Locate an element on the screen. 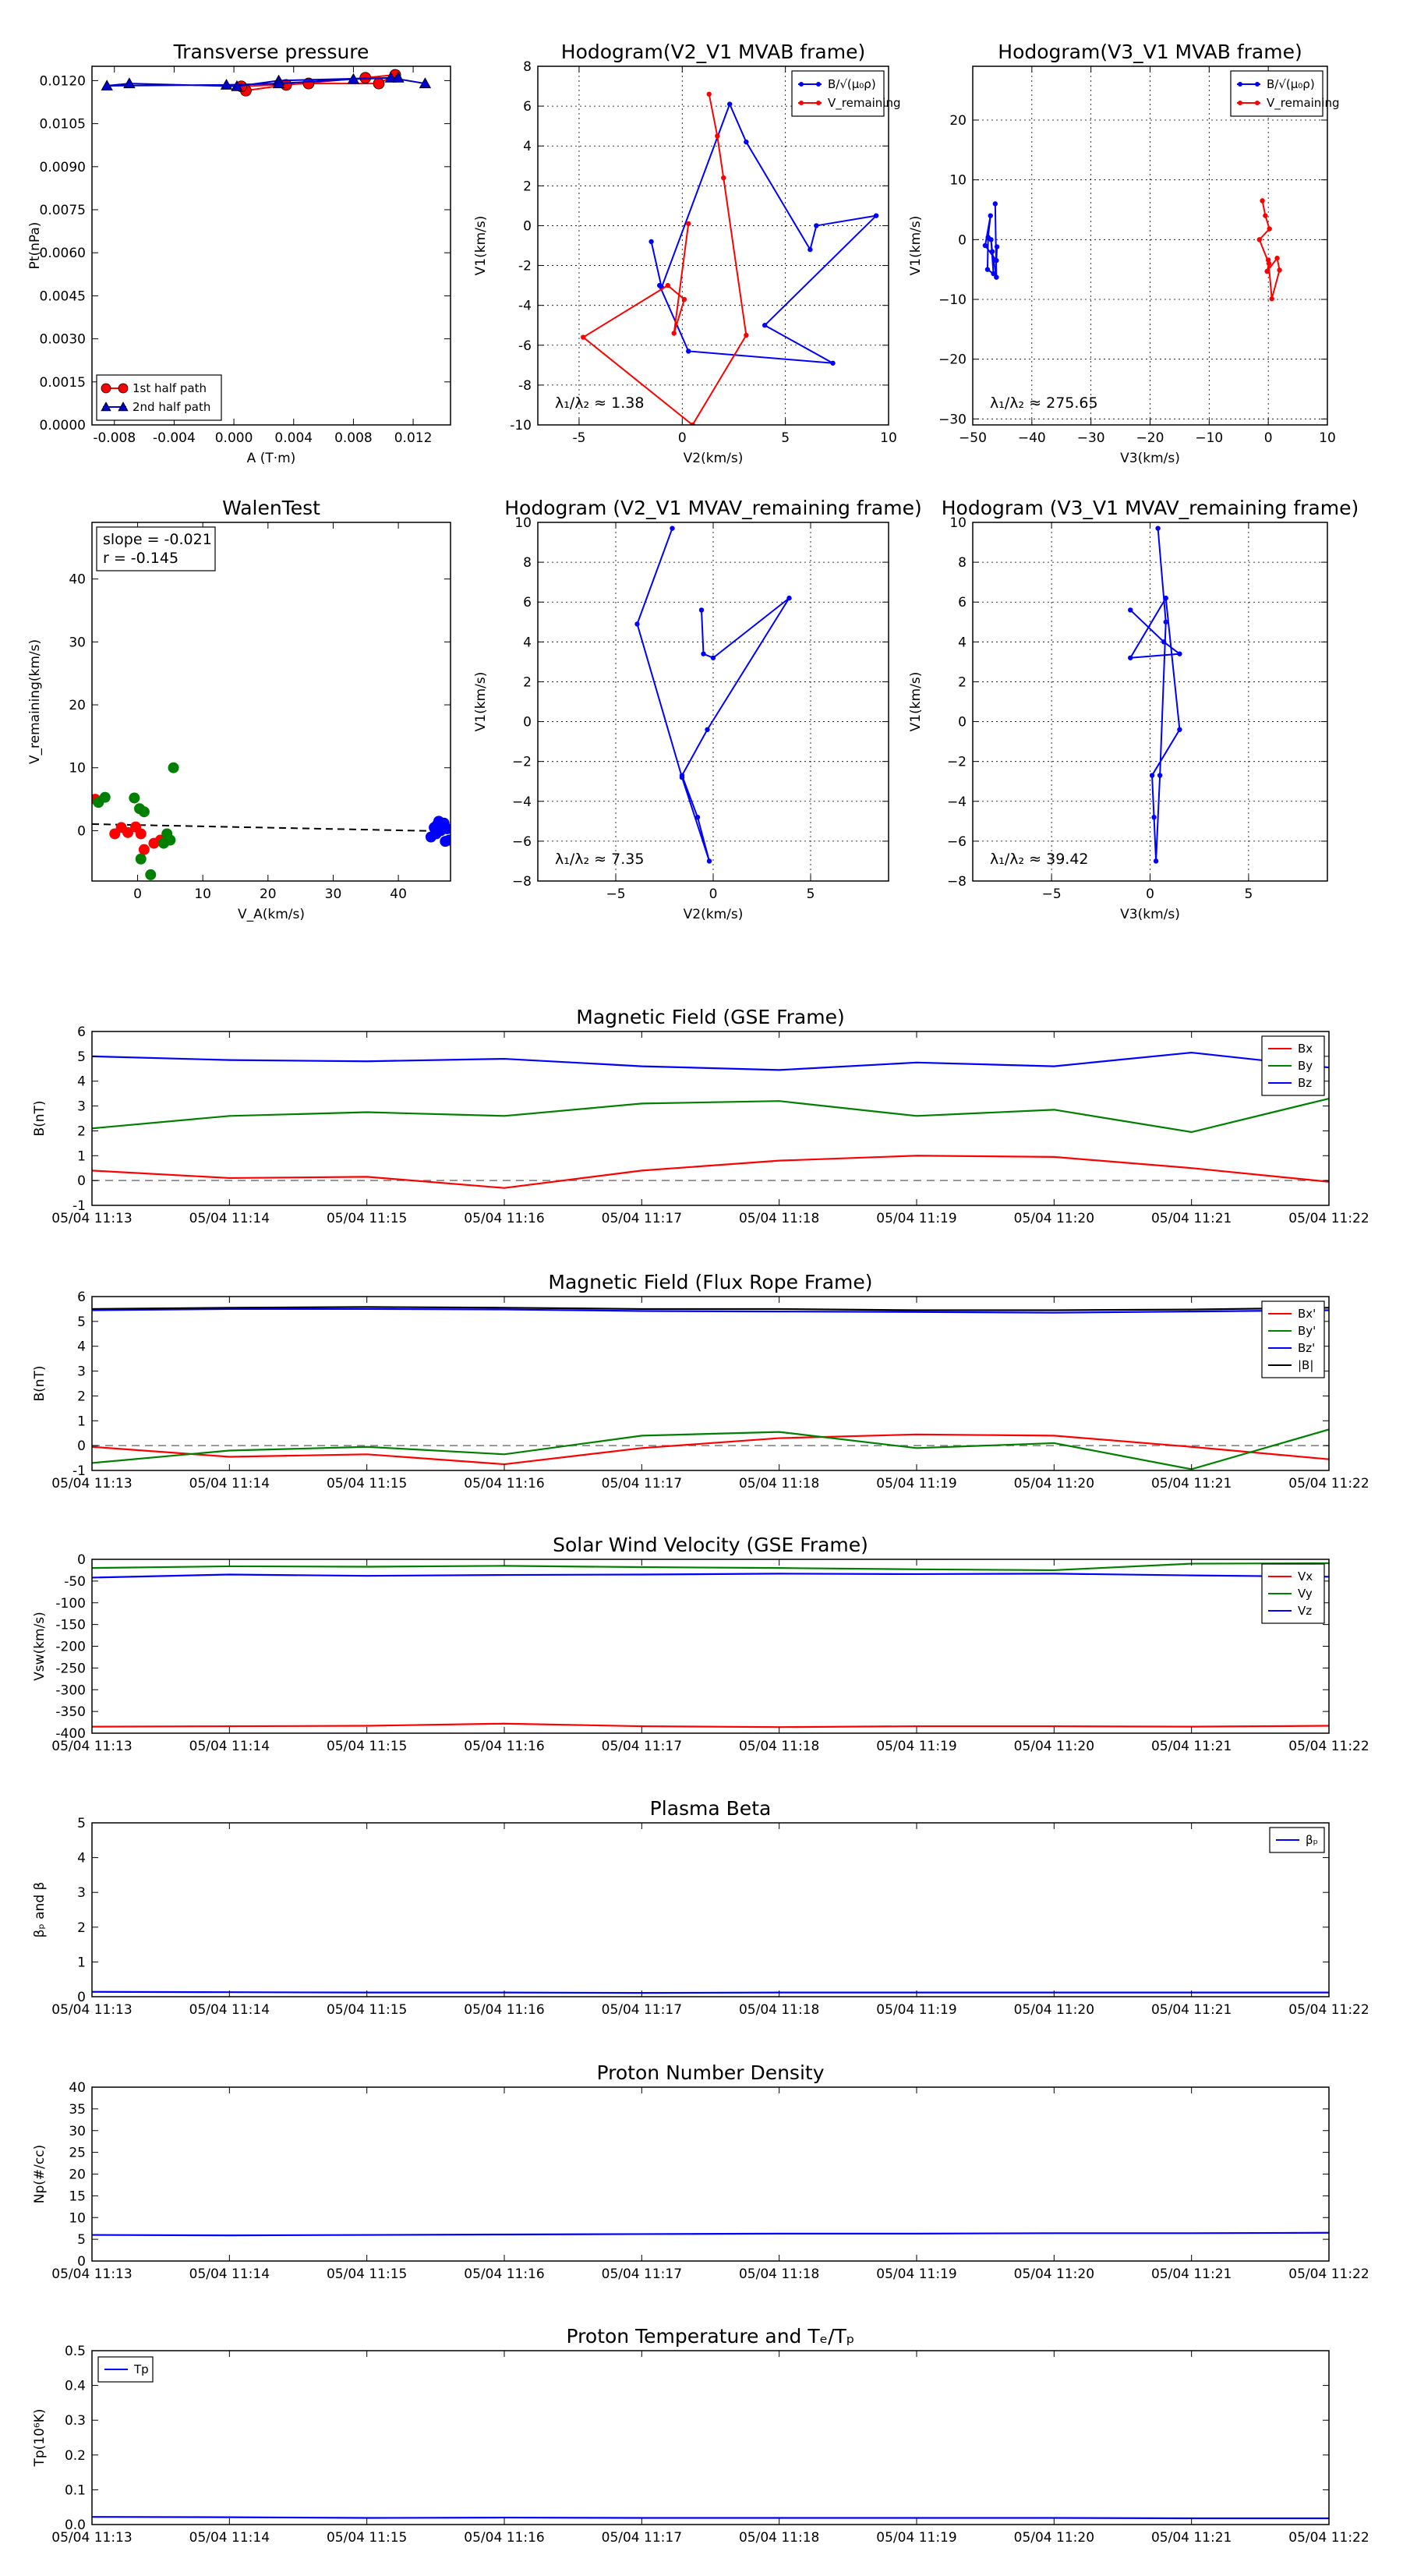 This screenshot has width=1403, height=2576. y-tick-label: 1 is located at coordinates (81, 1962).